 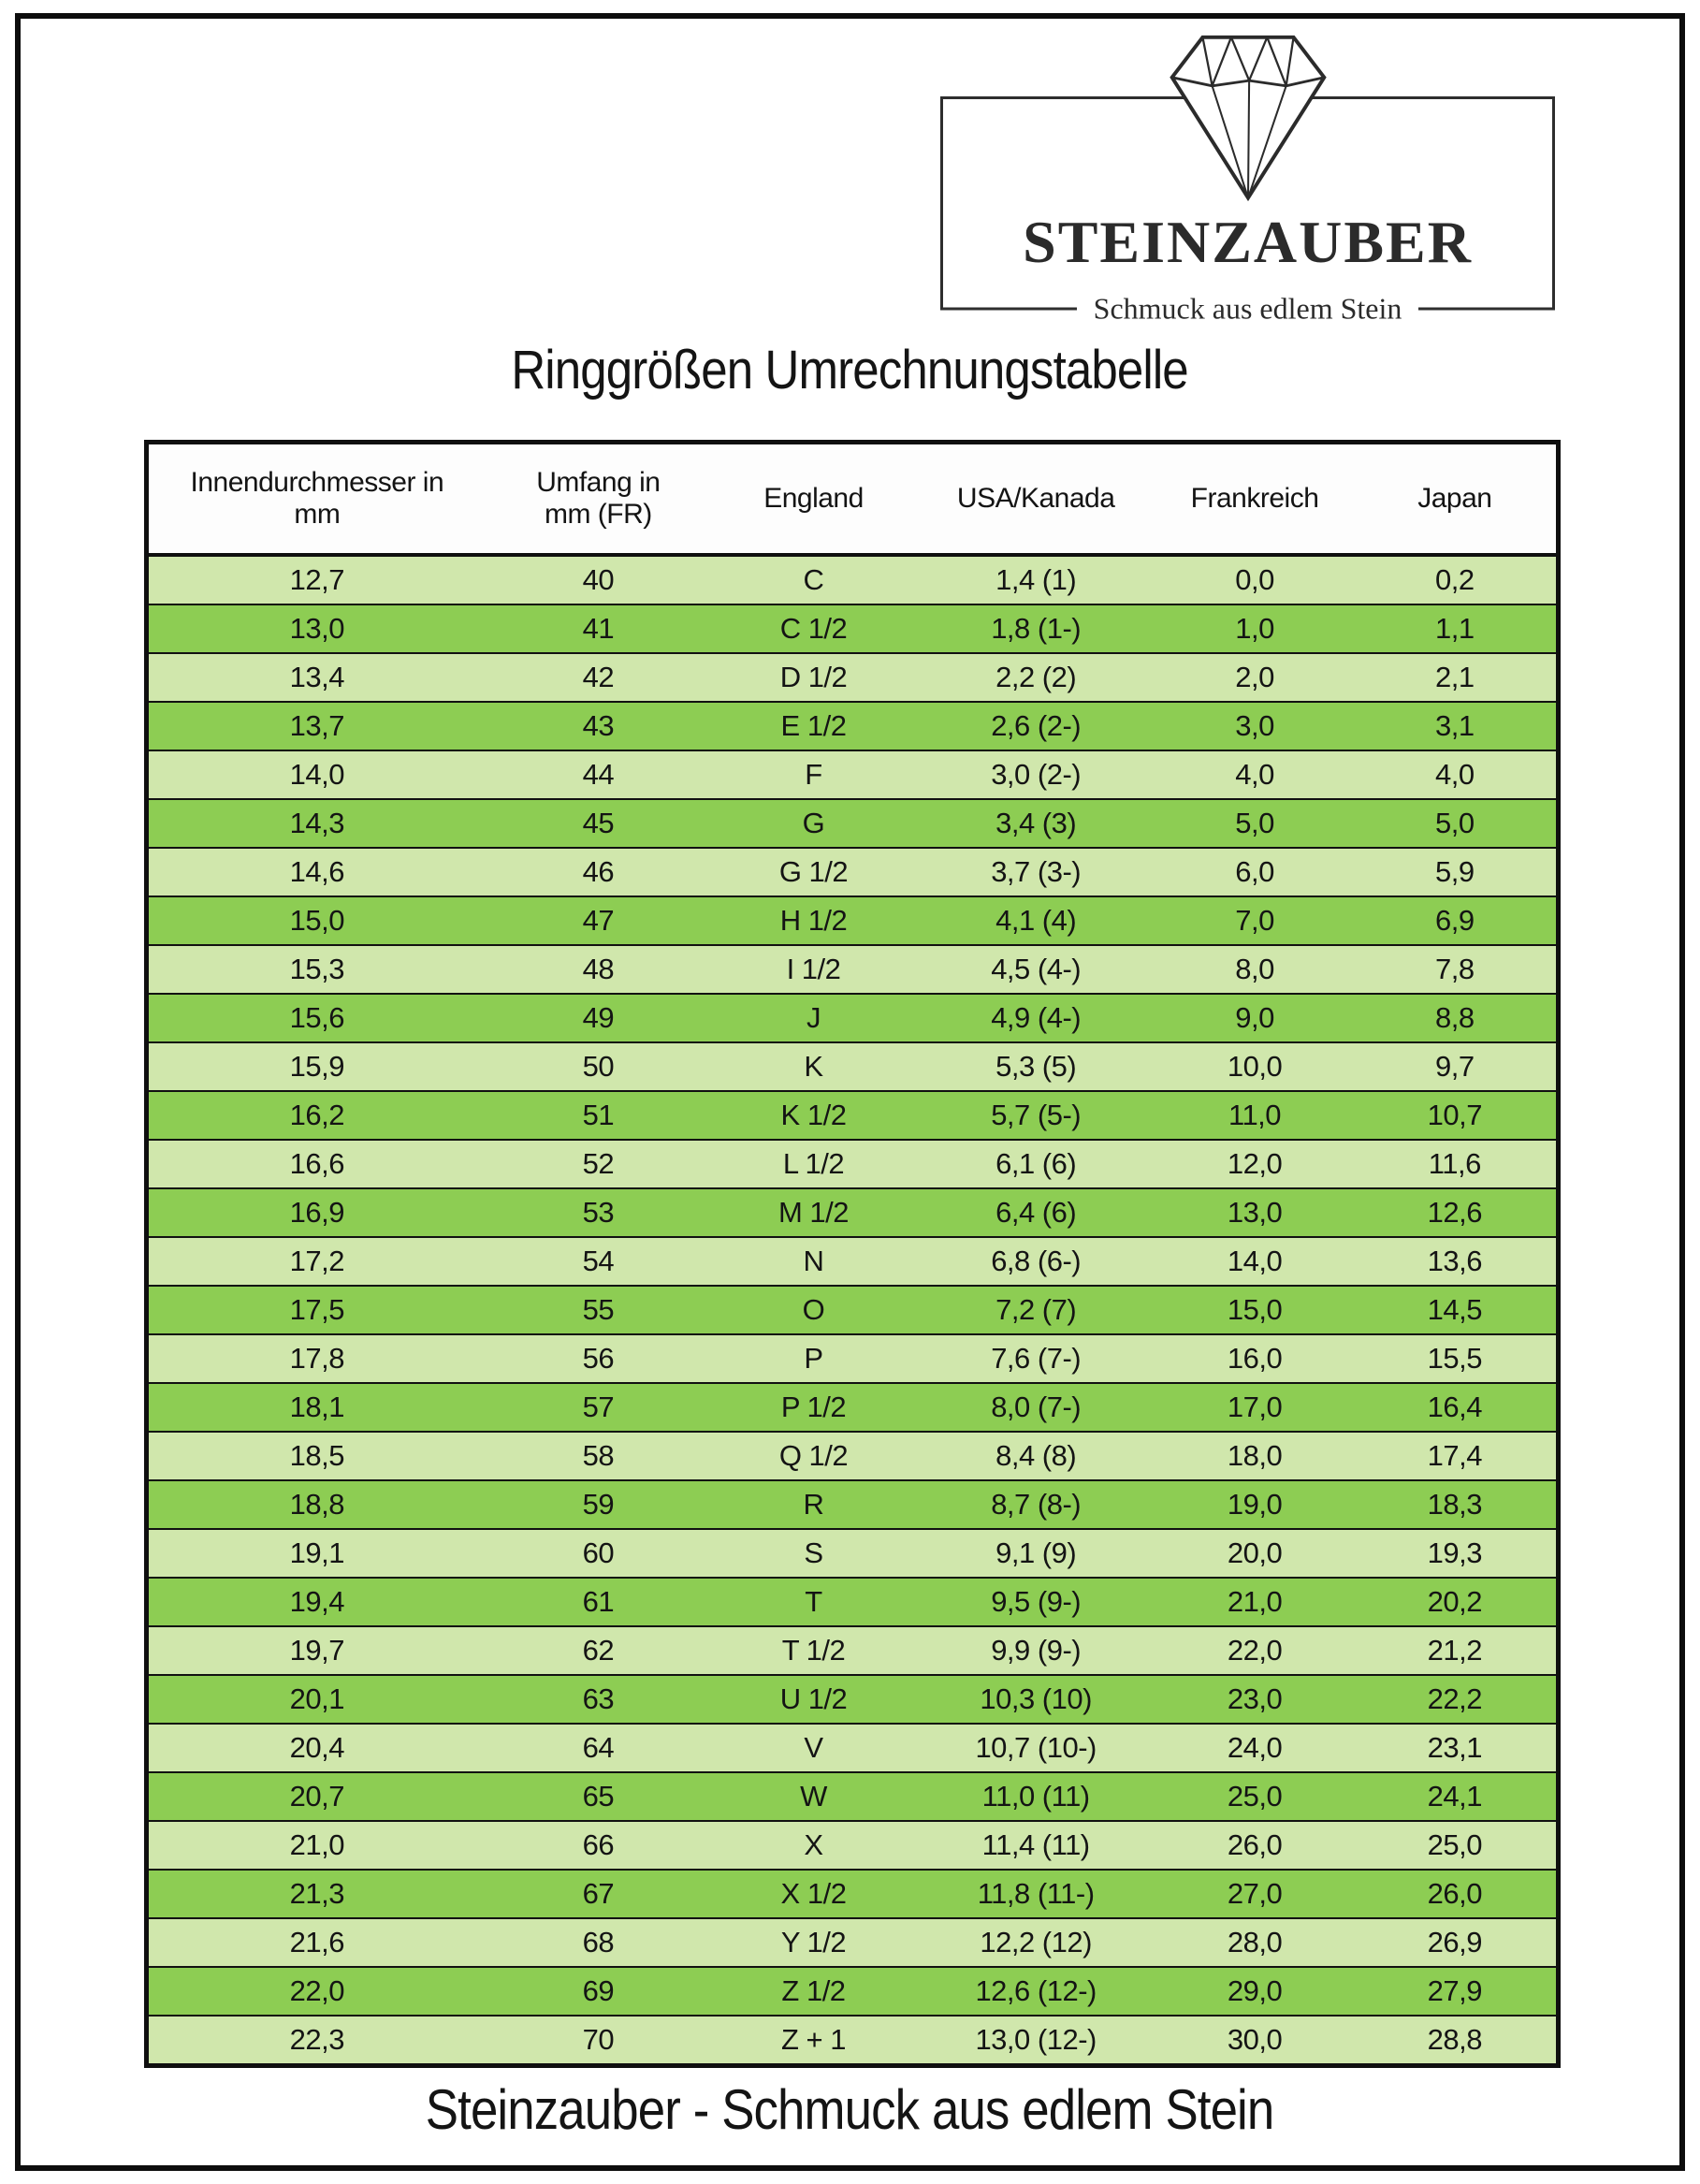 I want to click on table-cell: 13,0 (12-), so click(x=1035, y=2041).